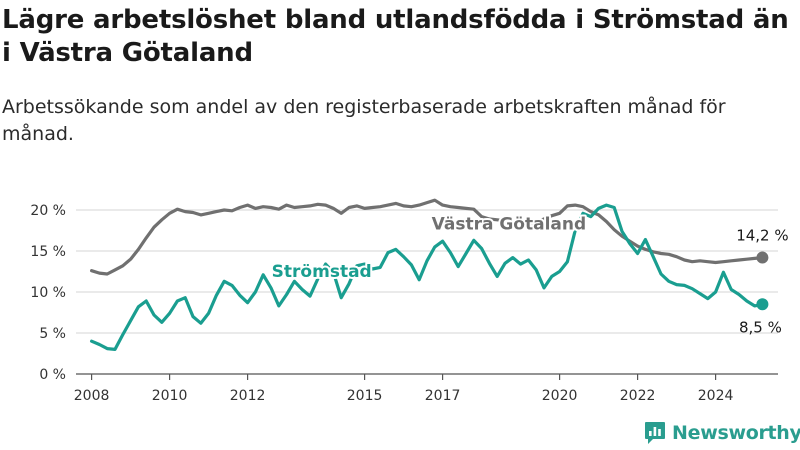 Image resolution: width=800 pixels, height=450 pixels. Describe the element at coordinates (509, 225) in the screenshot. I see `series-label-vastra-gotaland: Västra Götaland` at that location.